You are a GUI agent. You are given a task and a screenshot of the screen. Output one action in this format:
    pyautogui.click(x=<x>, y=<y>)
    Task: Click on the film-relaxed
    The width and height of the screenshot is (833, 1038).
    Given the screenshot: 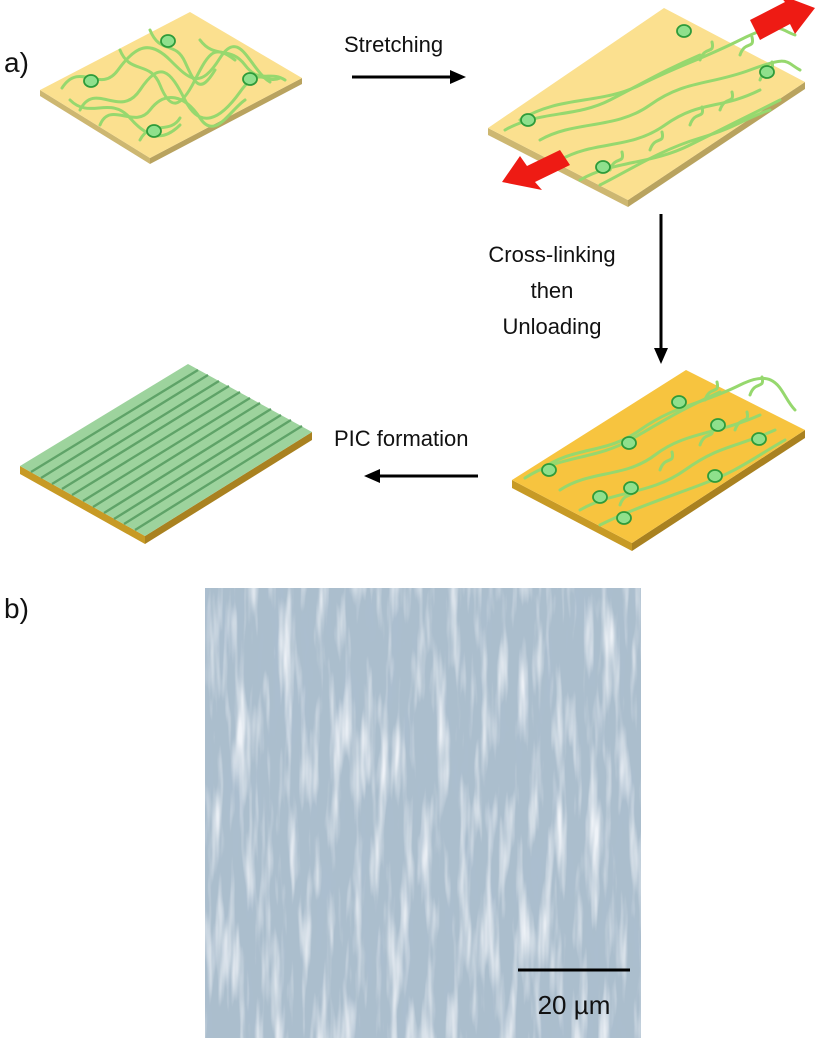 What is the action you would take?
    pyautogui.click(x=171, y=88)
    